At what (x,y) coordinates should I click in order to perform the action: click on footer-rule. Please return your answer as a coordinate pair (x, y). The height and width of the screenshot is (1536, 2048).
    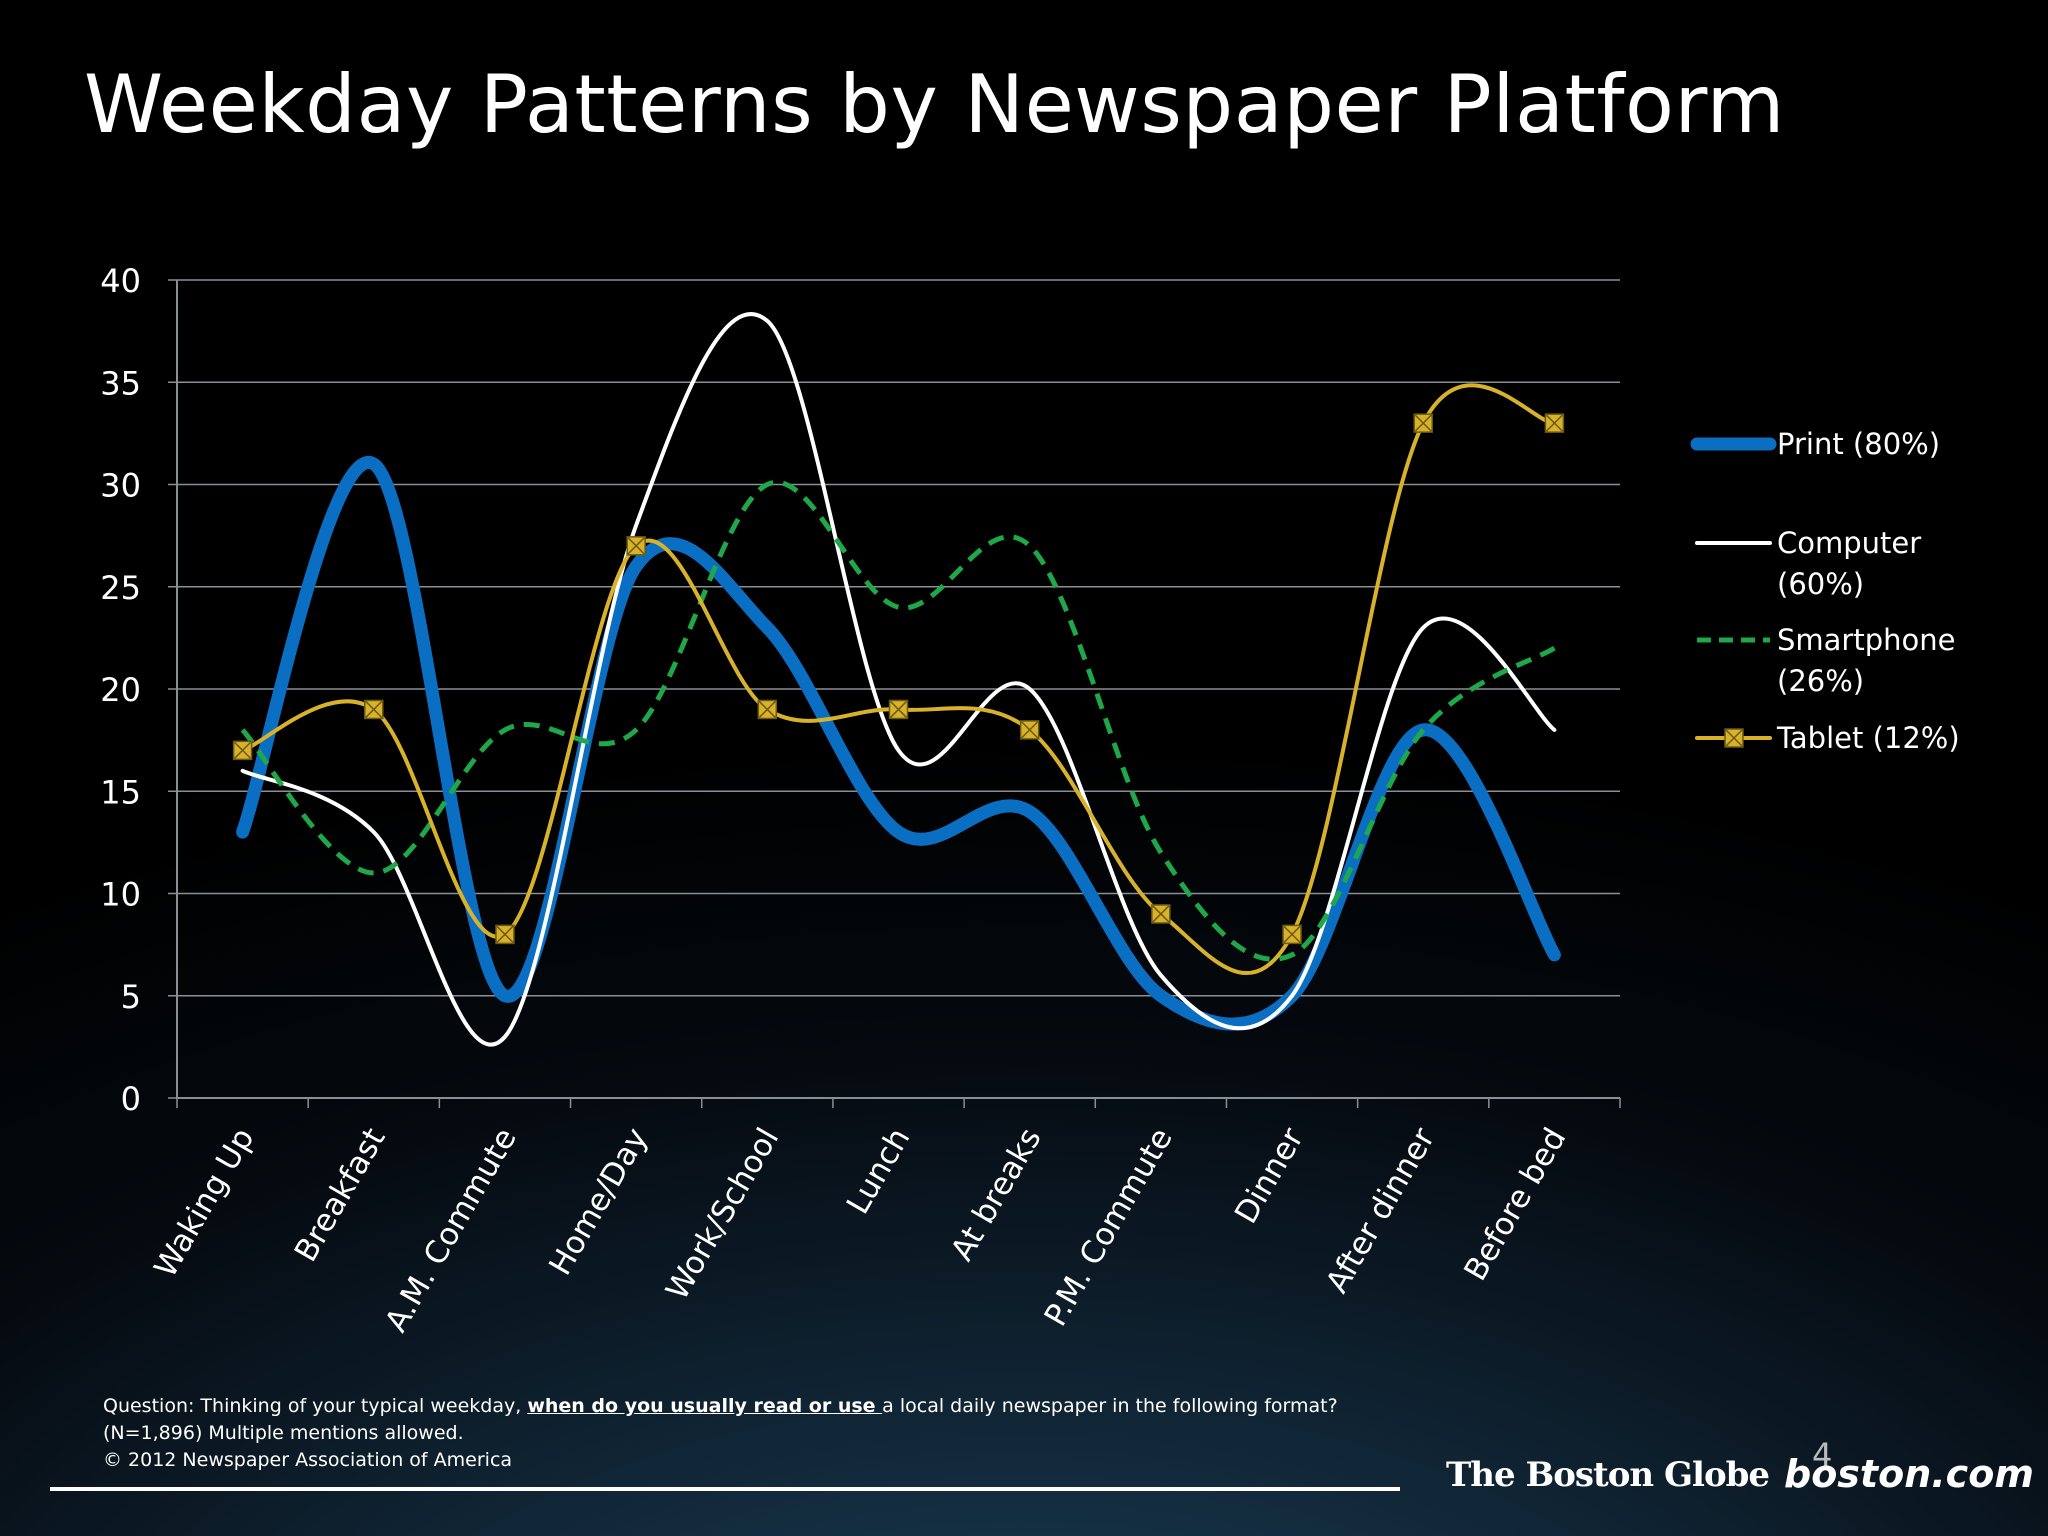
    Looking at the image, I should click on (725, 1489).